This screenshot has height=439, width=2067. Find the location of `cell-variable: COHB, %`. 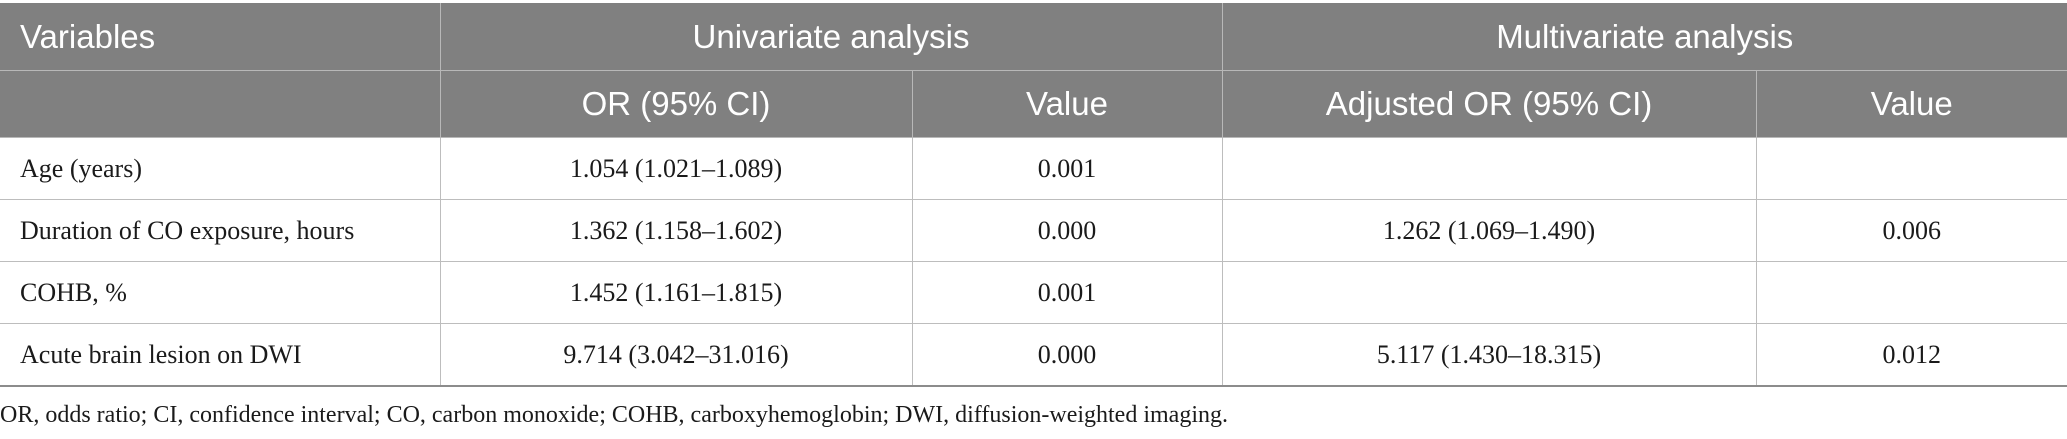

cell-variable: COHB, % is located at coordinates (220, 292).